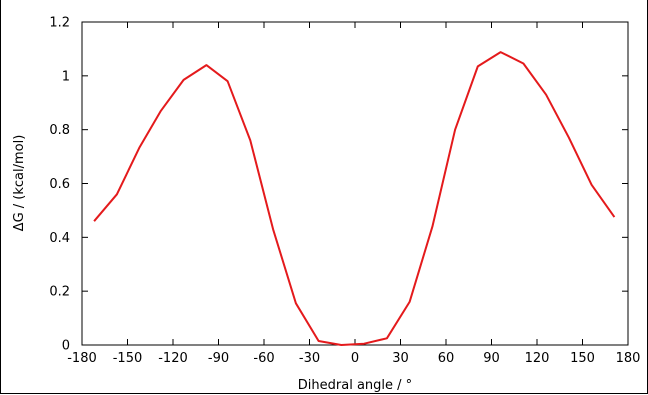 This screenshot has height=395, width=648. I want to click on y-tick-label: 0.4, so click(59, 238).